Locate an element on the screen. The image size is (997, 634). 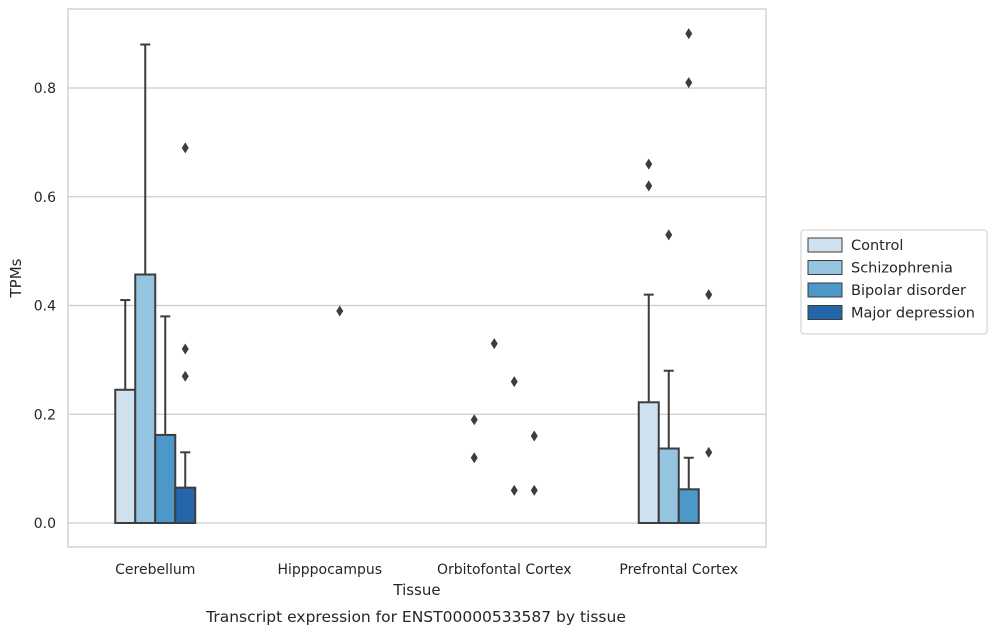
x-tick-label: Cerebellum is located at coordinates (155, 570).